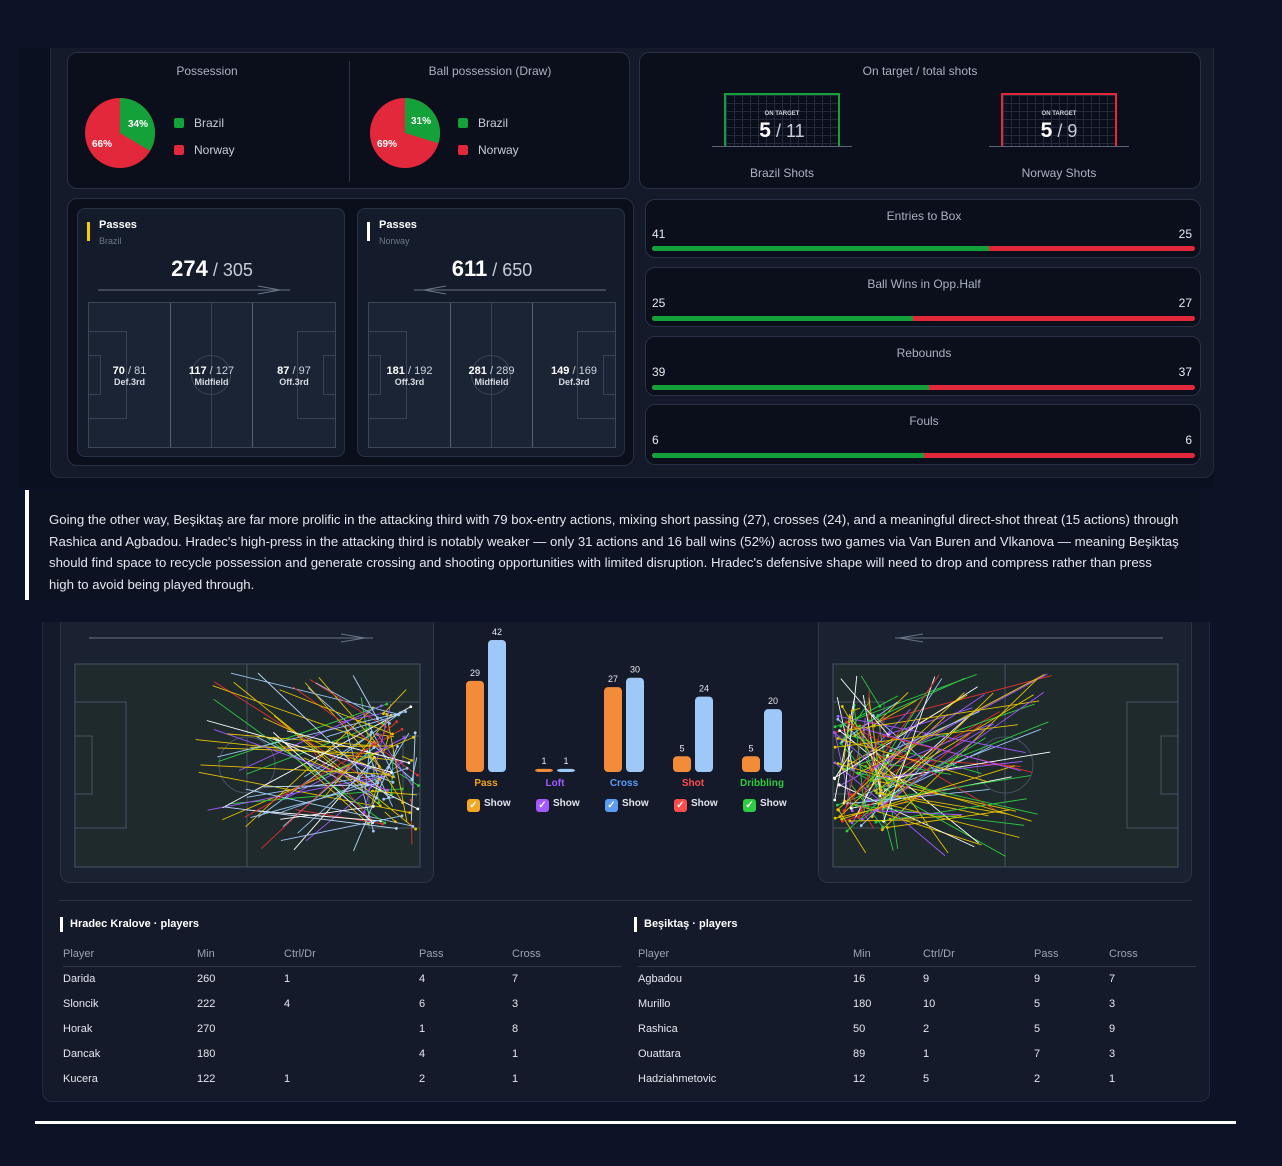  I want to click on table-row: Murillo 180 10 5 3, so click(917, 1003).